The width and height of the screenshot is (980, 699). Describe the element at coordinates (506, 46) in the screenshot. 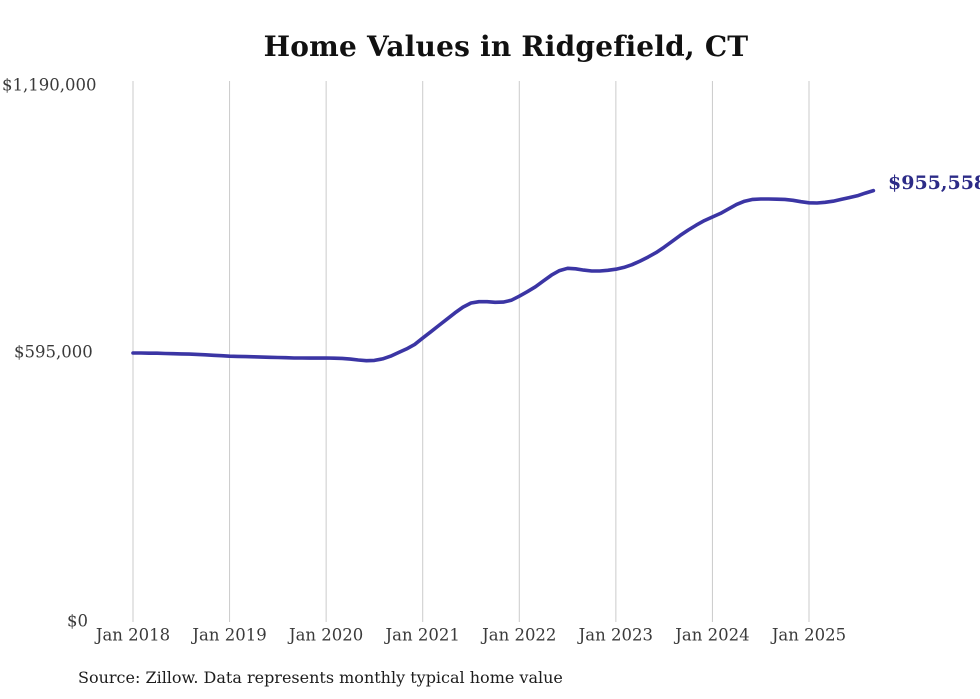

I see `chart-title: Home Values in Ridgefield, CT` at that location.